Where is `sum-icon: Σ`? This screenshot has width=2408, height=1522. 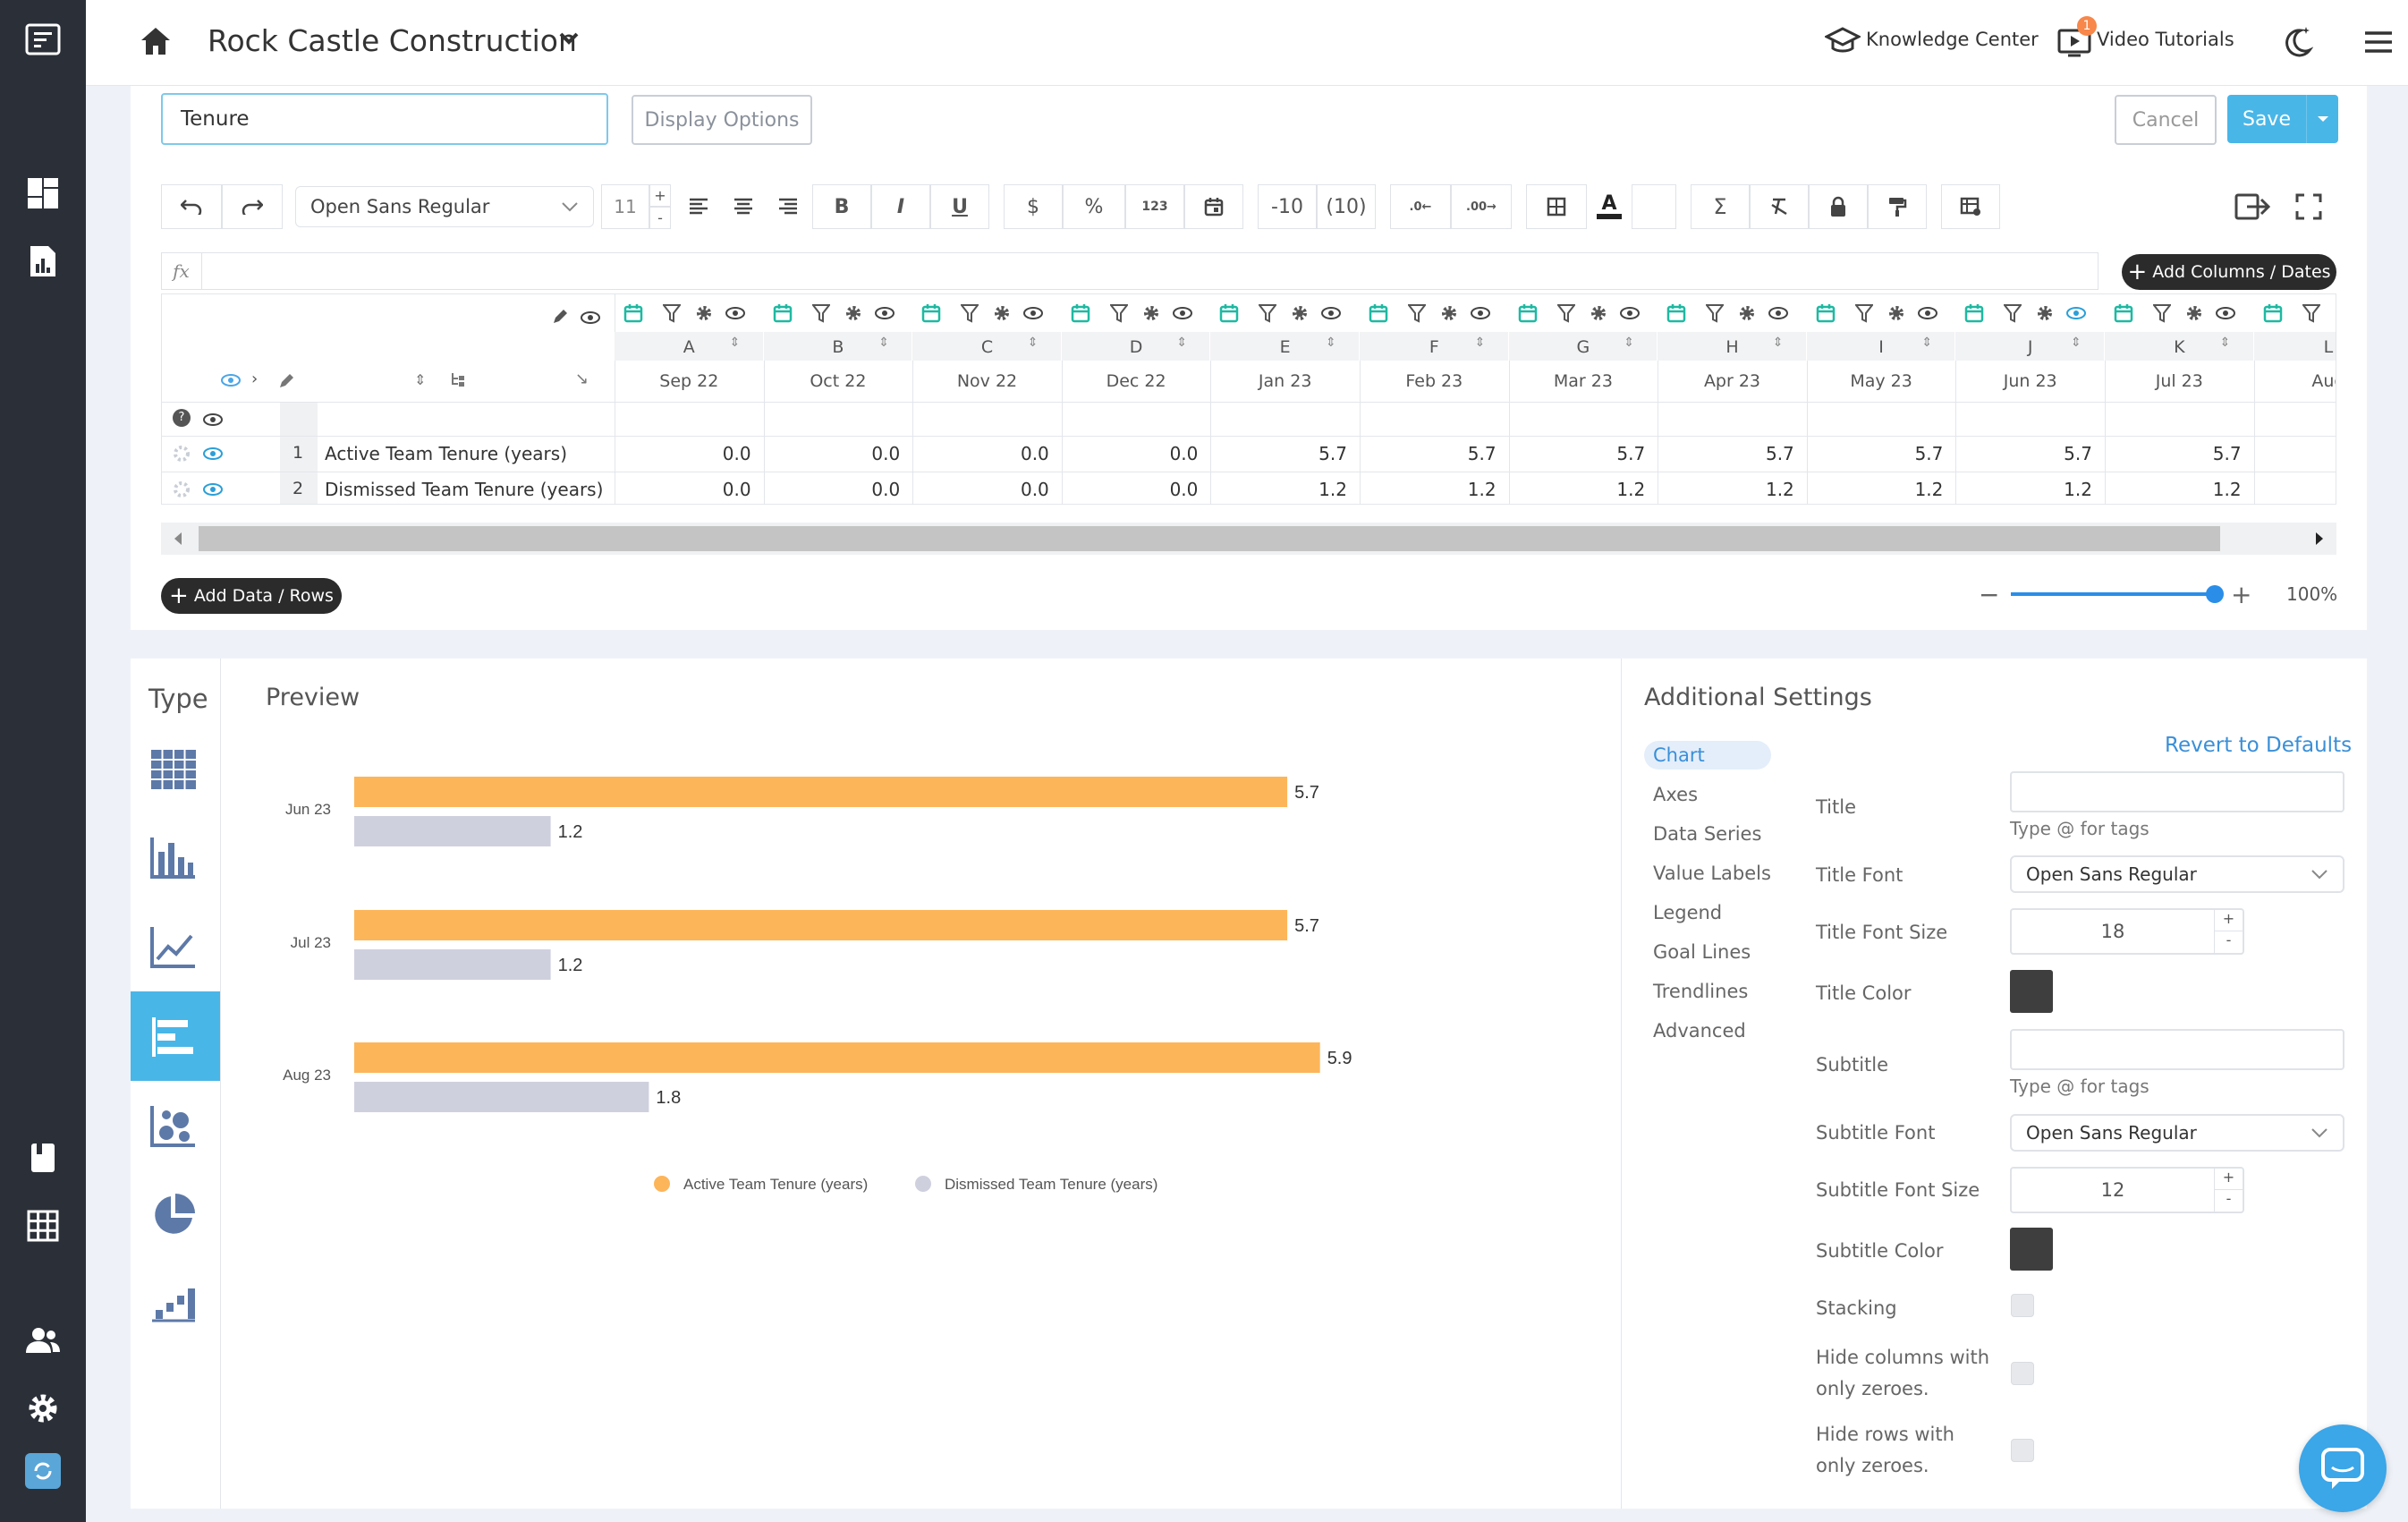 sum-icon: Σ is located at coordinates (1721, 206).